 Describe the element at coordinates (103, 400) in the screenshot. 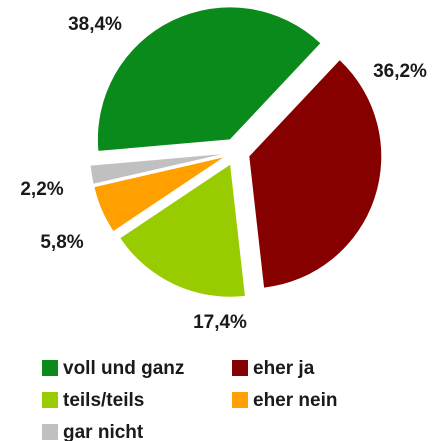

I see `legend-label: teils/teils` at that location.